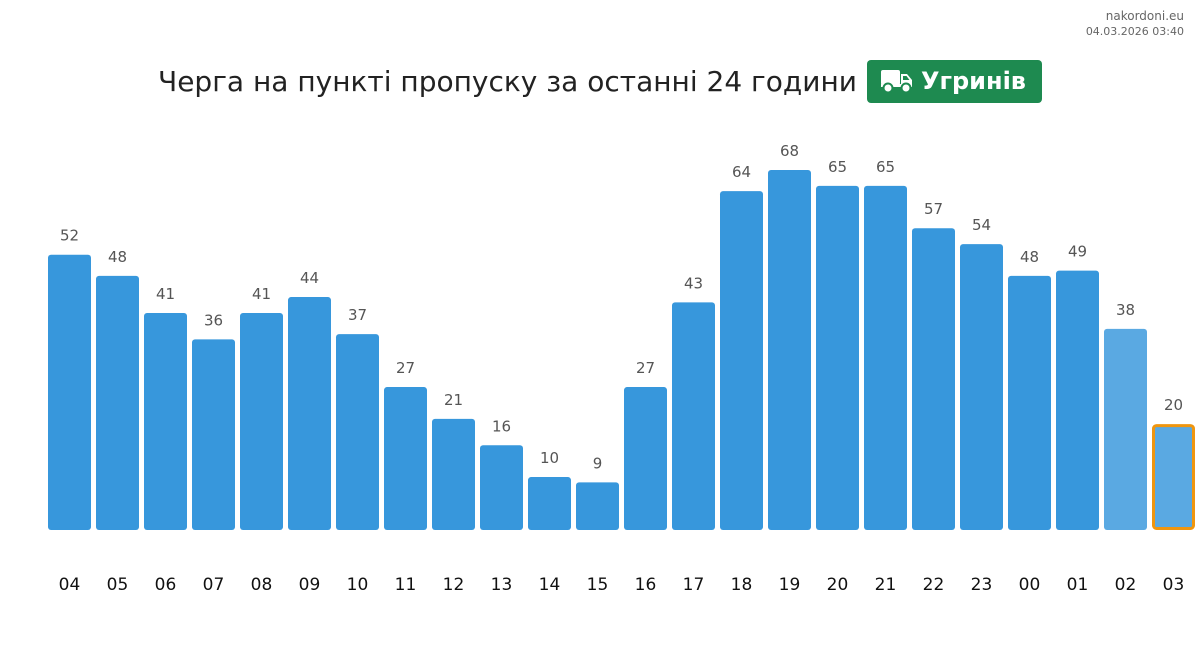 Image resolution: width=1200 pixels, height=651 pixels. I want to click on hour-label-04: 04, so click(70, 585).